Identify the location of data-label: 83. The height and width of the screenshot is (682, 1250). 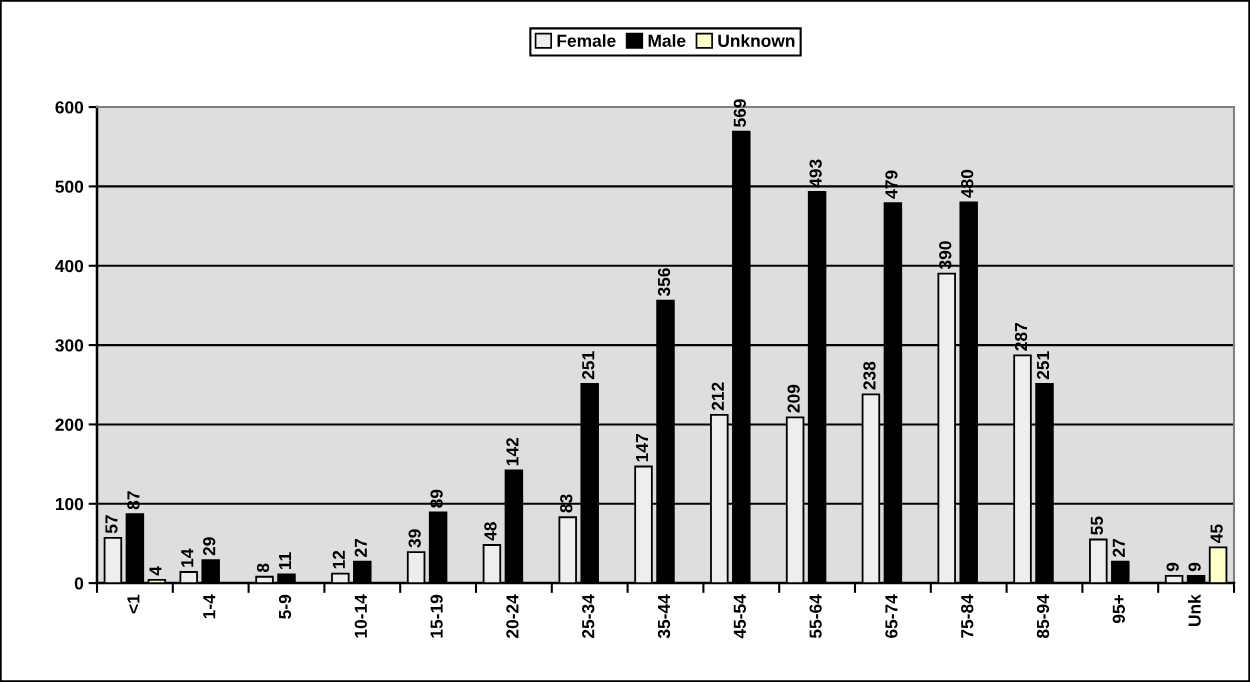
(566, 503).